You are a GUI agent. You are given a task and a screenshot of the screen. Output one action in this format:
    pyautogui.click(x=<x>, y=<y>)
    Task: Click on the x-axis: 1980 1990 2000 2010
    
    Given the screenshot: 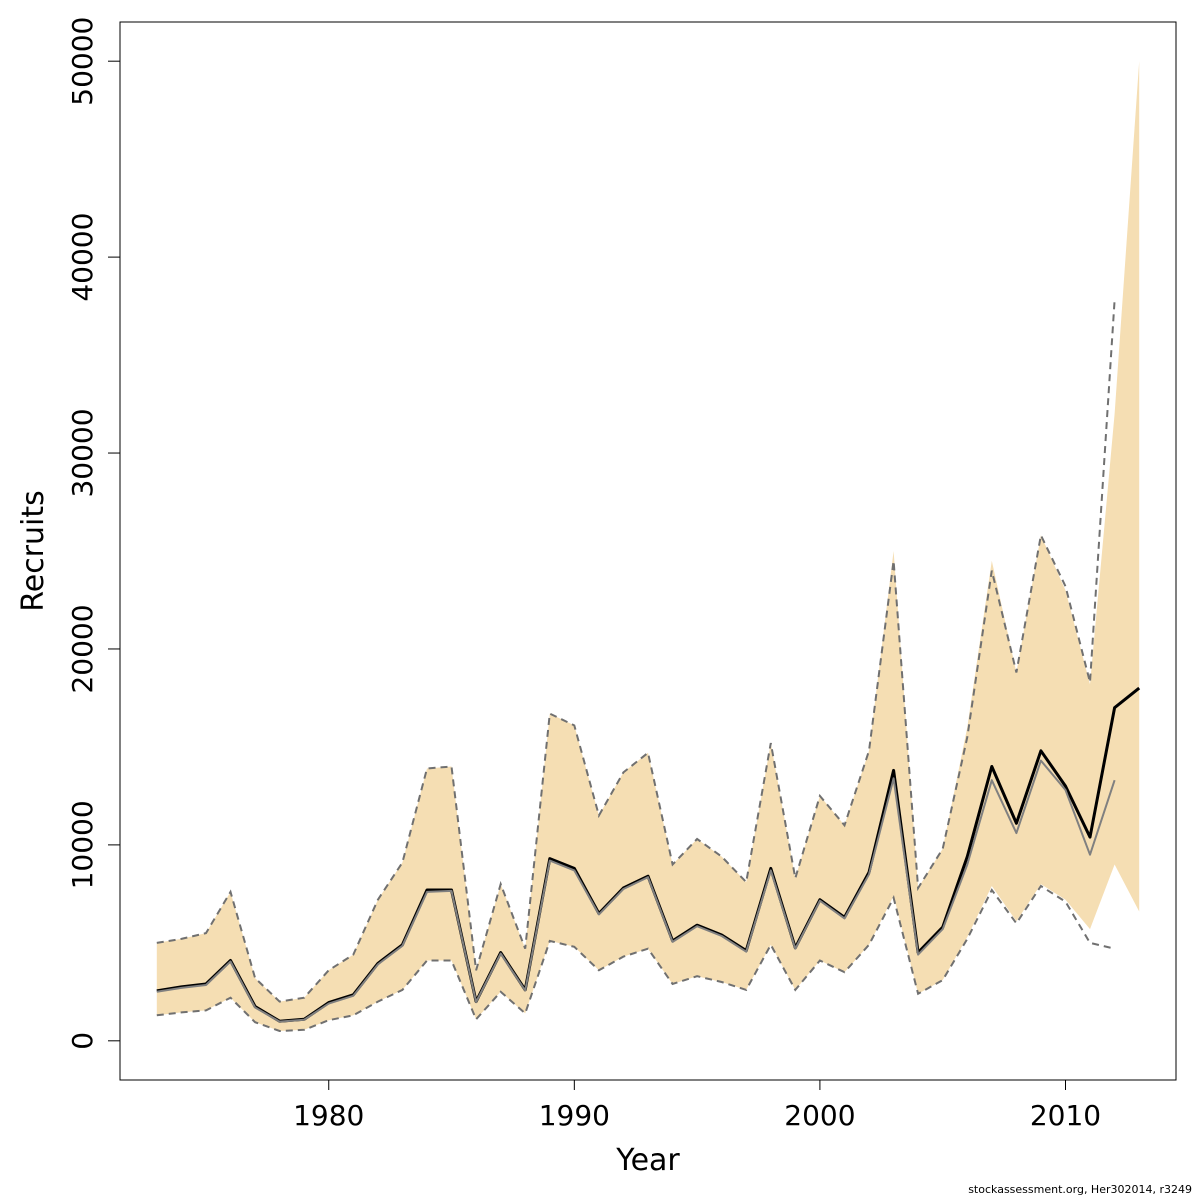 What is the action you would take?
    pyautogui.click(x=697, y=1106)
    